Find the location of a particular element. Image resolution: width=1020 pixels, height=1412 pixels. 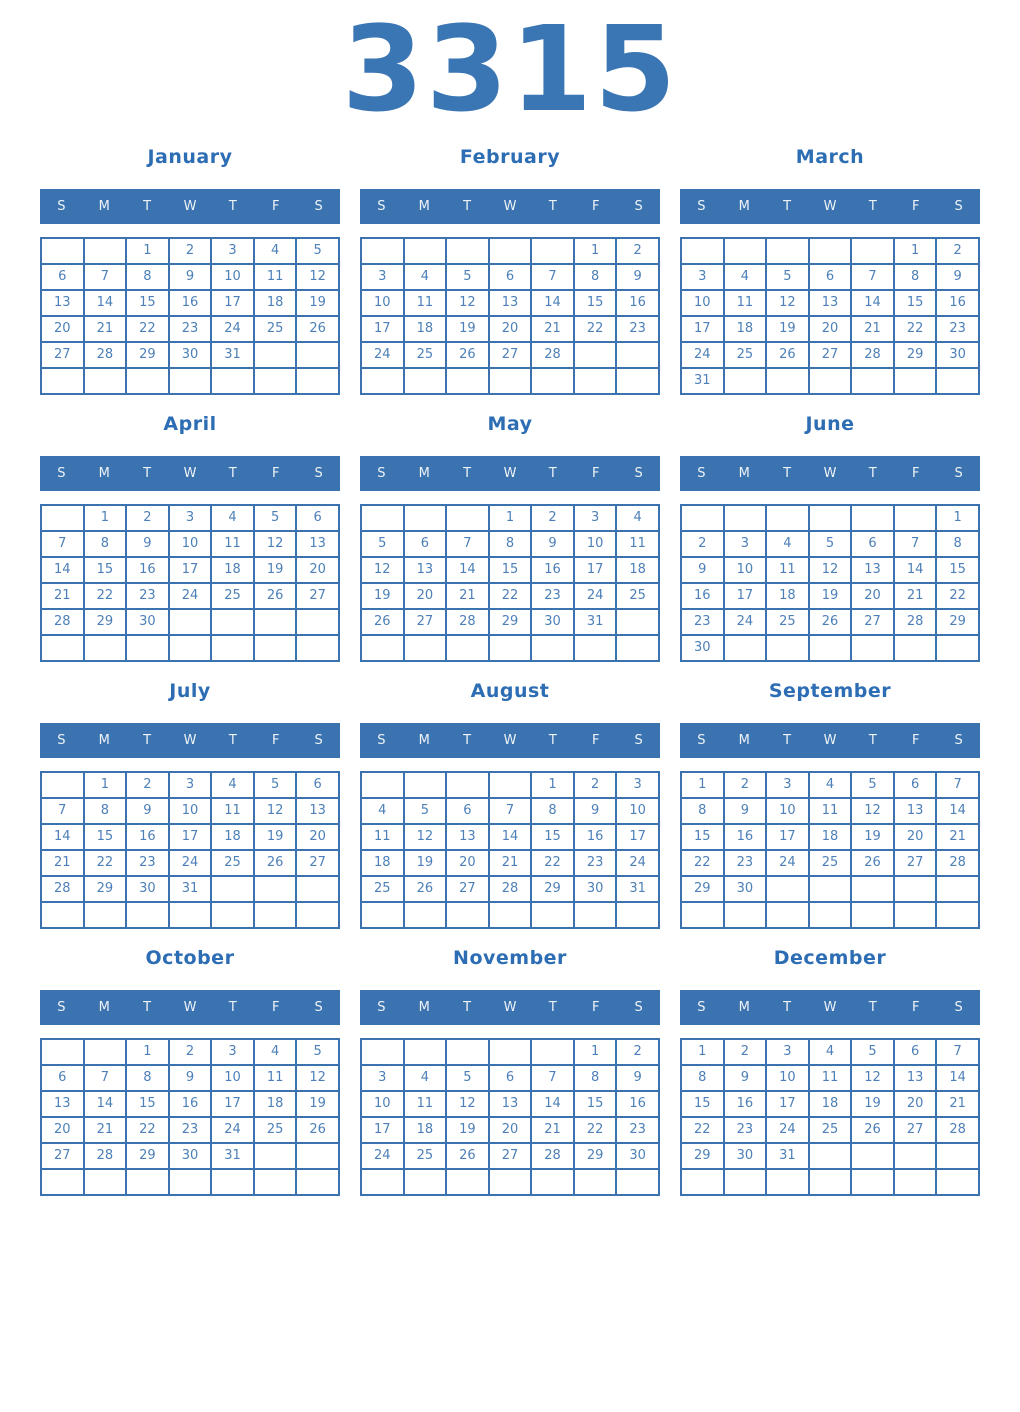

week-row: 13 14 15 16 17 18 19 is located at coordinates (190, 302).